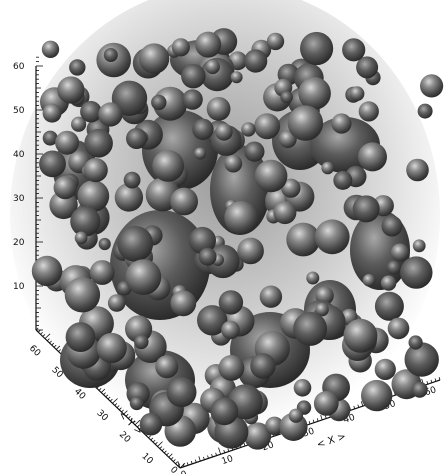 The height and width of the screenshot is (474, 447). Describe the element at coordinates (19, 243) in the screenshot. I see `z-tick-label: 20` at that location.